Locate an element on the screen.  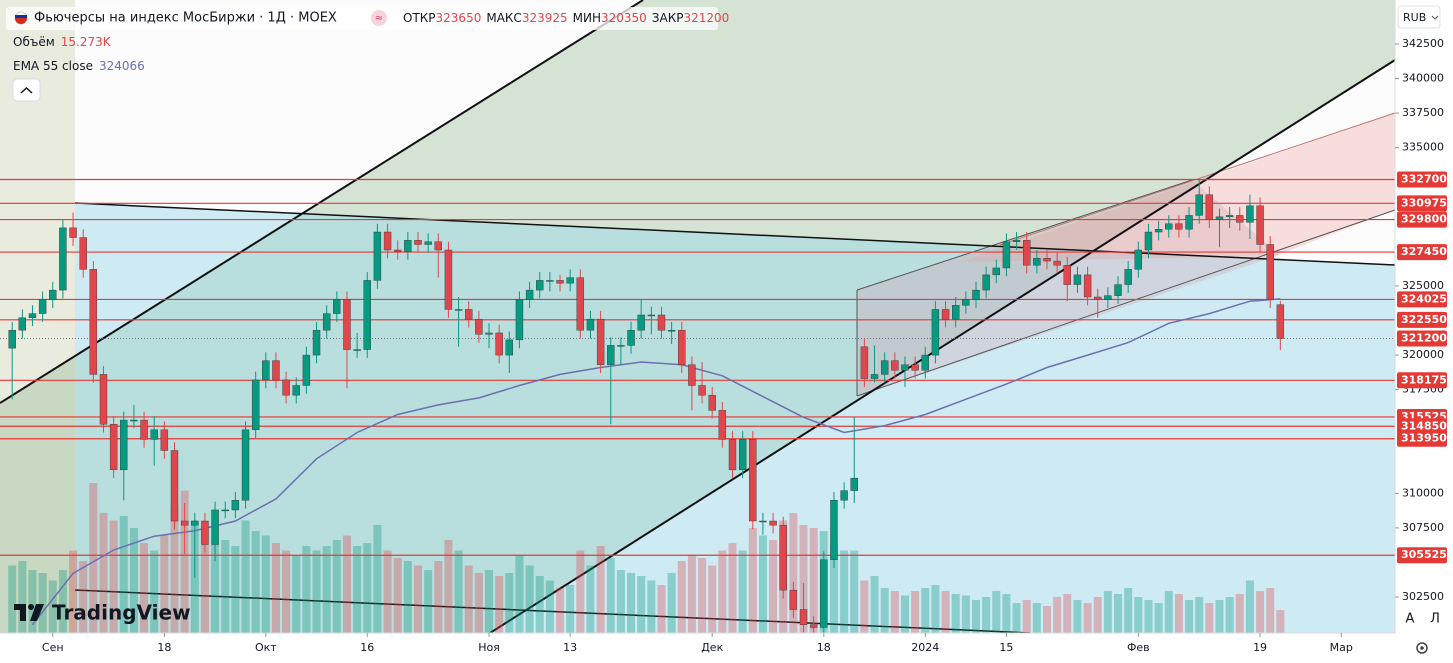
last-price-tag is located at coordinates (1422, 338).